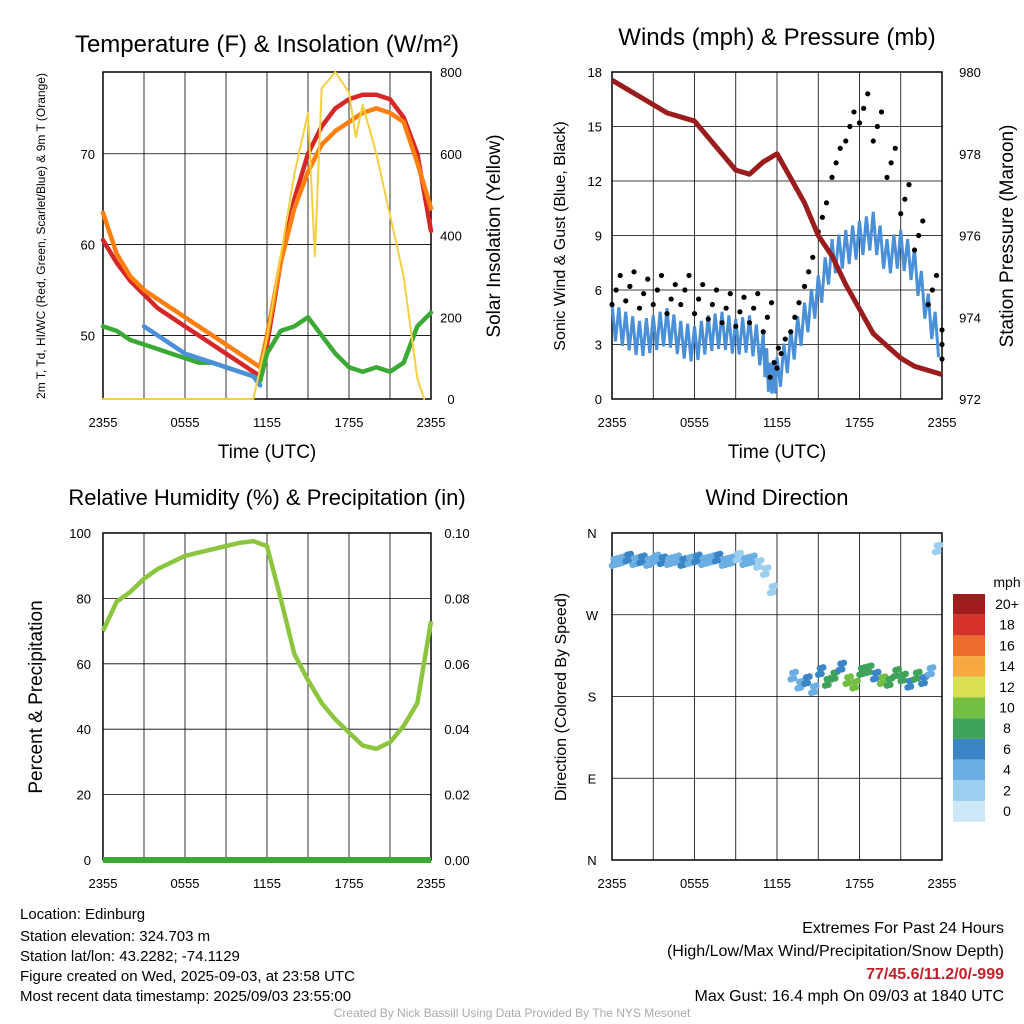 The image size is (1024, 1024). Describe the element at coordinates (1007, 790) in the screenshot. I see `legend-label: 2` at that location.